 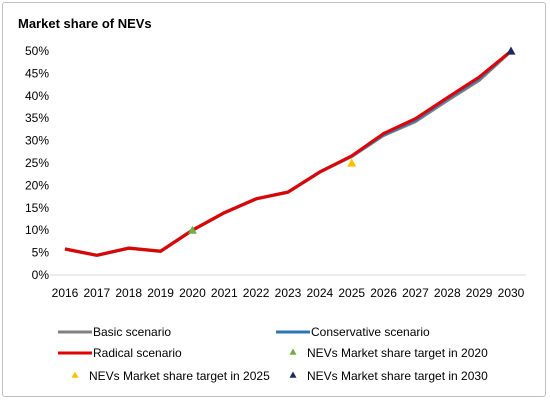 What do you see at coordinates (160, 293) in the screenshot?
I see `x-tick-label: 2019` at bounding box center [160, 293].